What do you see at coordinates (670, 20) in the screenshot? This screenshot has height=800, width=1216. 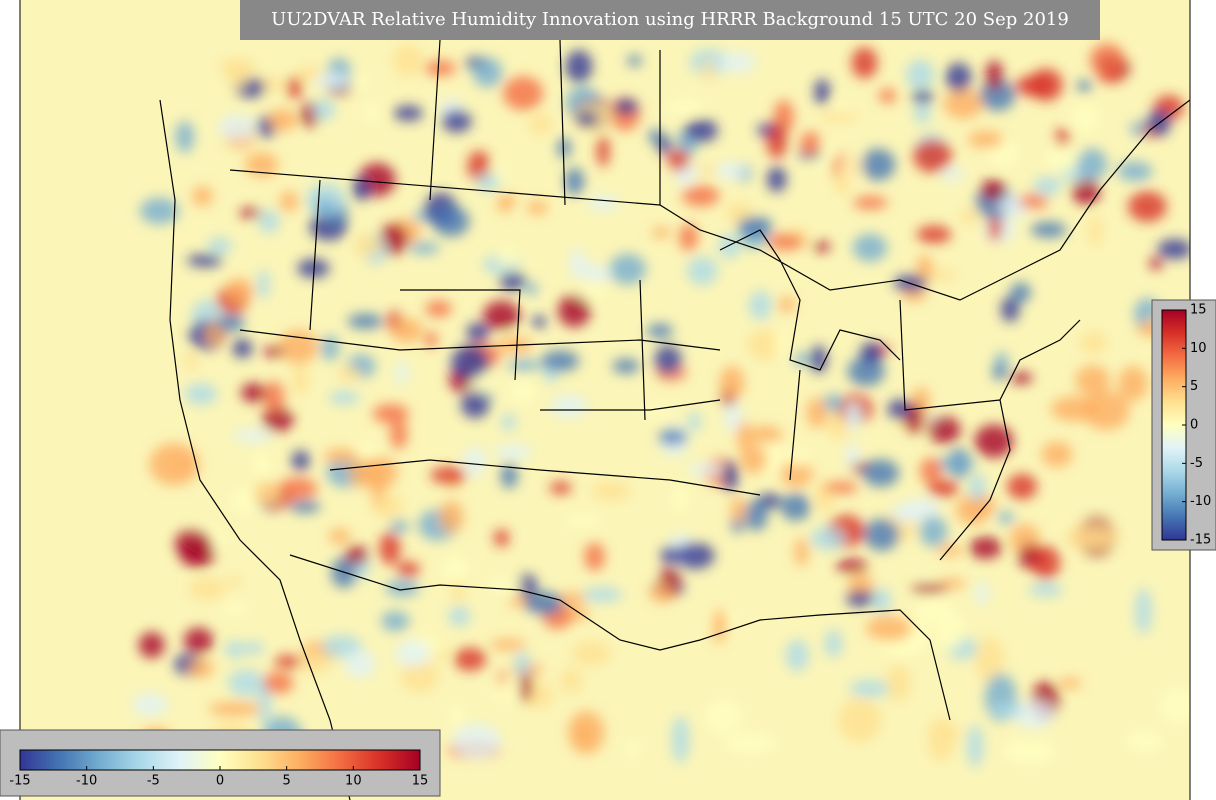 I see `title-box` at bounding box center [670, 20].